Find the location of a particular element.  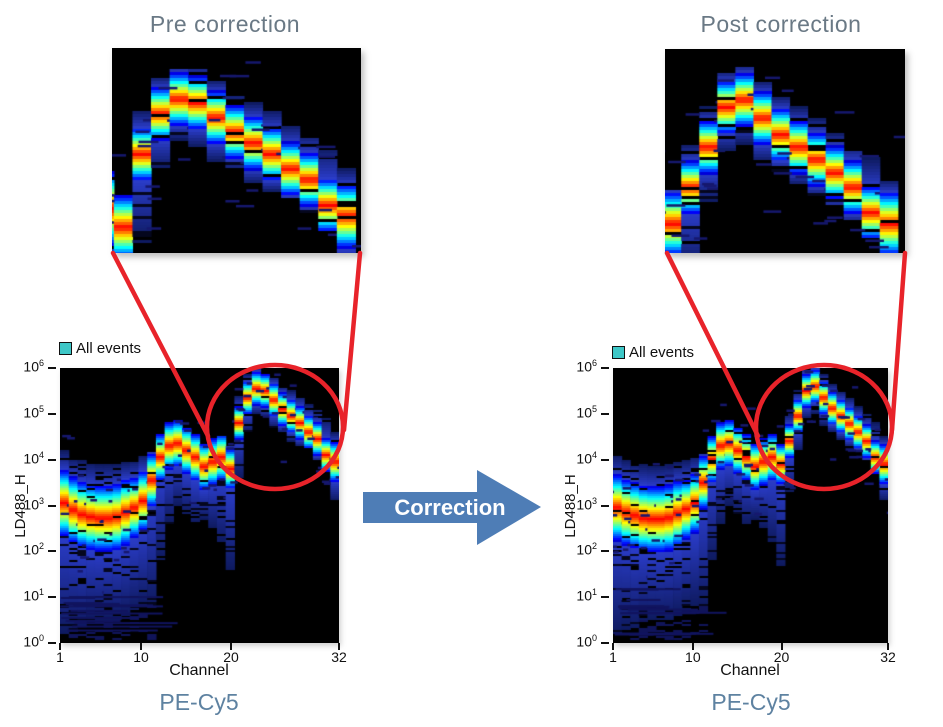

pre-callout-line-right is located at coordinates (352, 341).